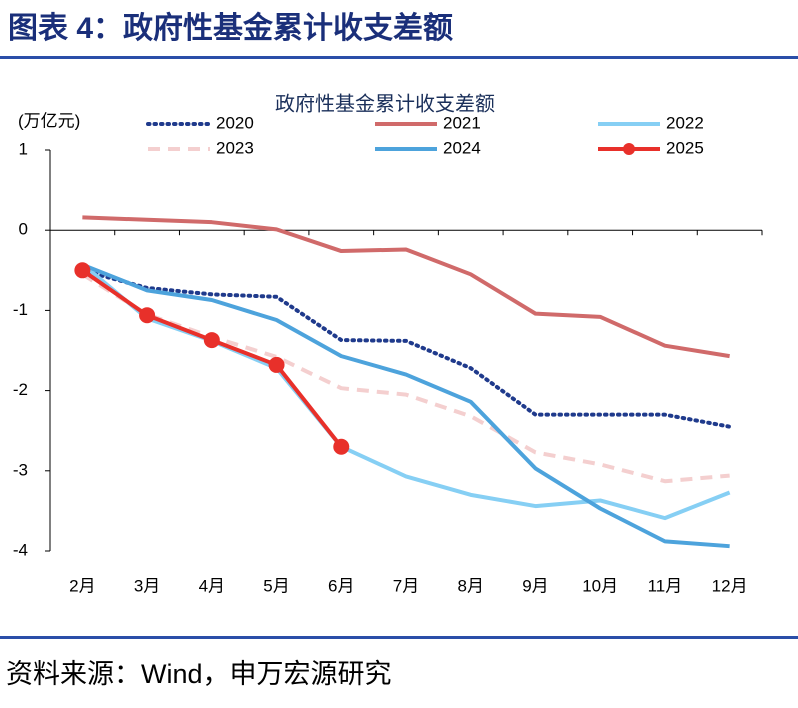 This screenshot has height=708, width=798. What do you see at coordinates (235, 147) in the screenshot?
I see `legend-label: 2023` at bounding box center [235, 147].